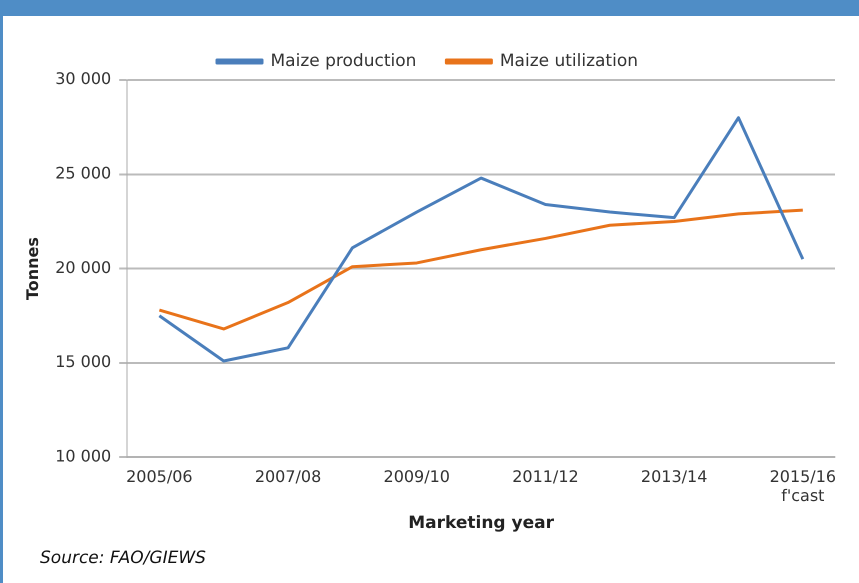 The image size is (859, 583). I want to click on y-axis-title: Tonnes, so click(32, 268).